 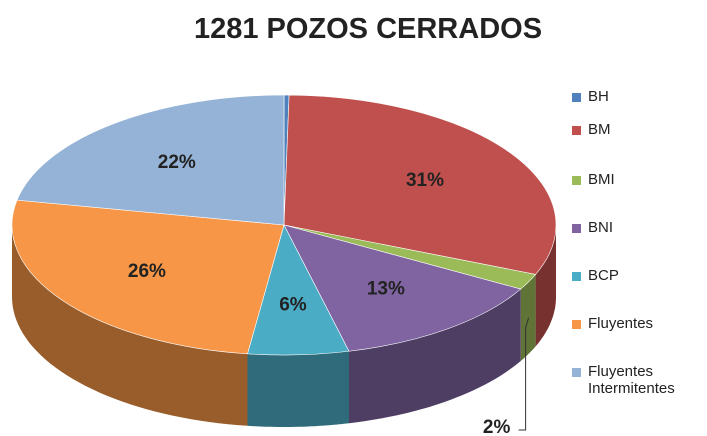 I want to click on legend-item: Fluyentes, so click(x=612, y=323).